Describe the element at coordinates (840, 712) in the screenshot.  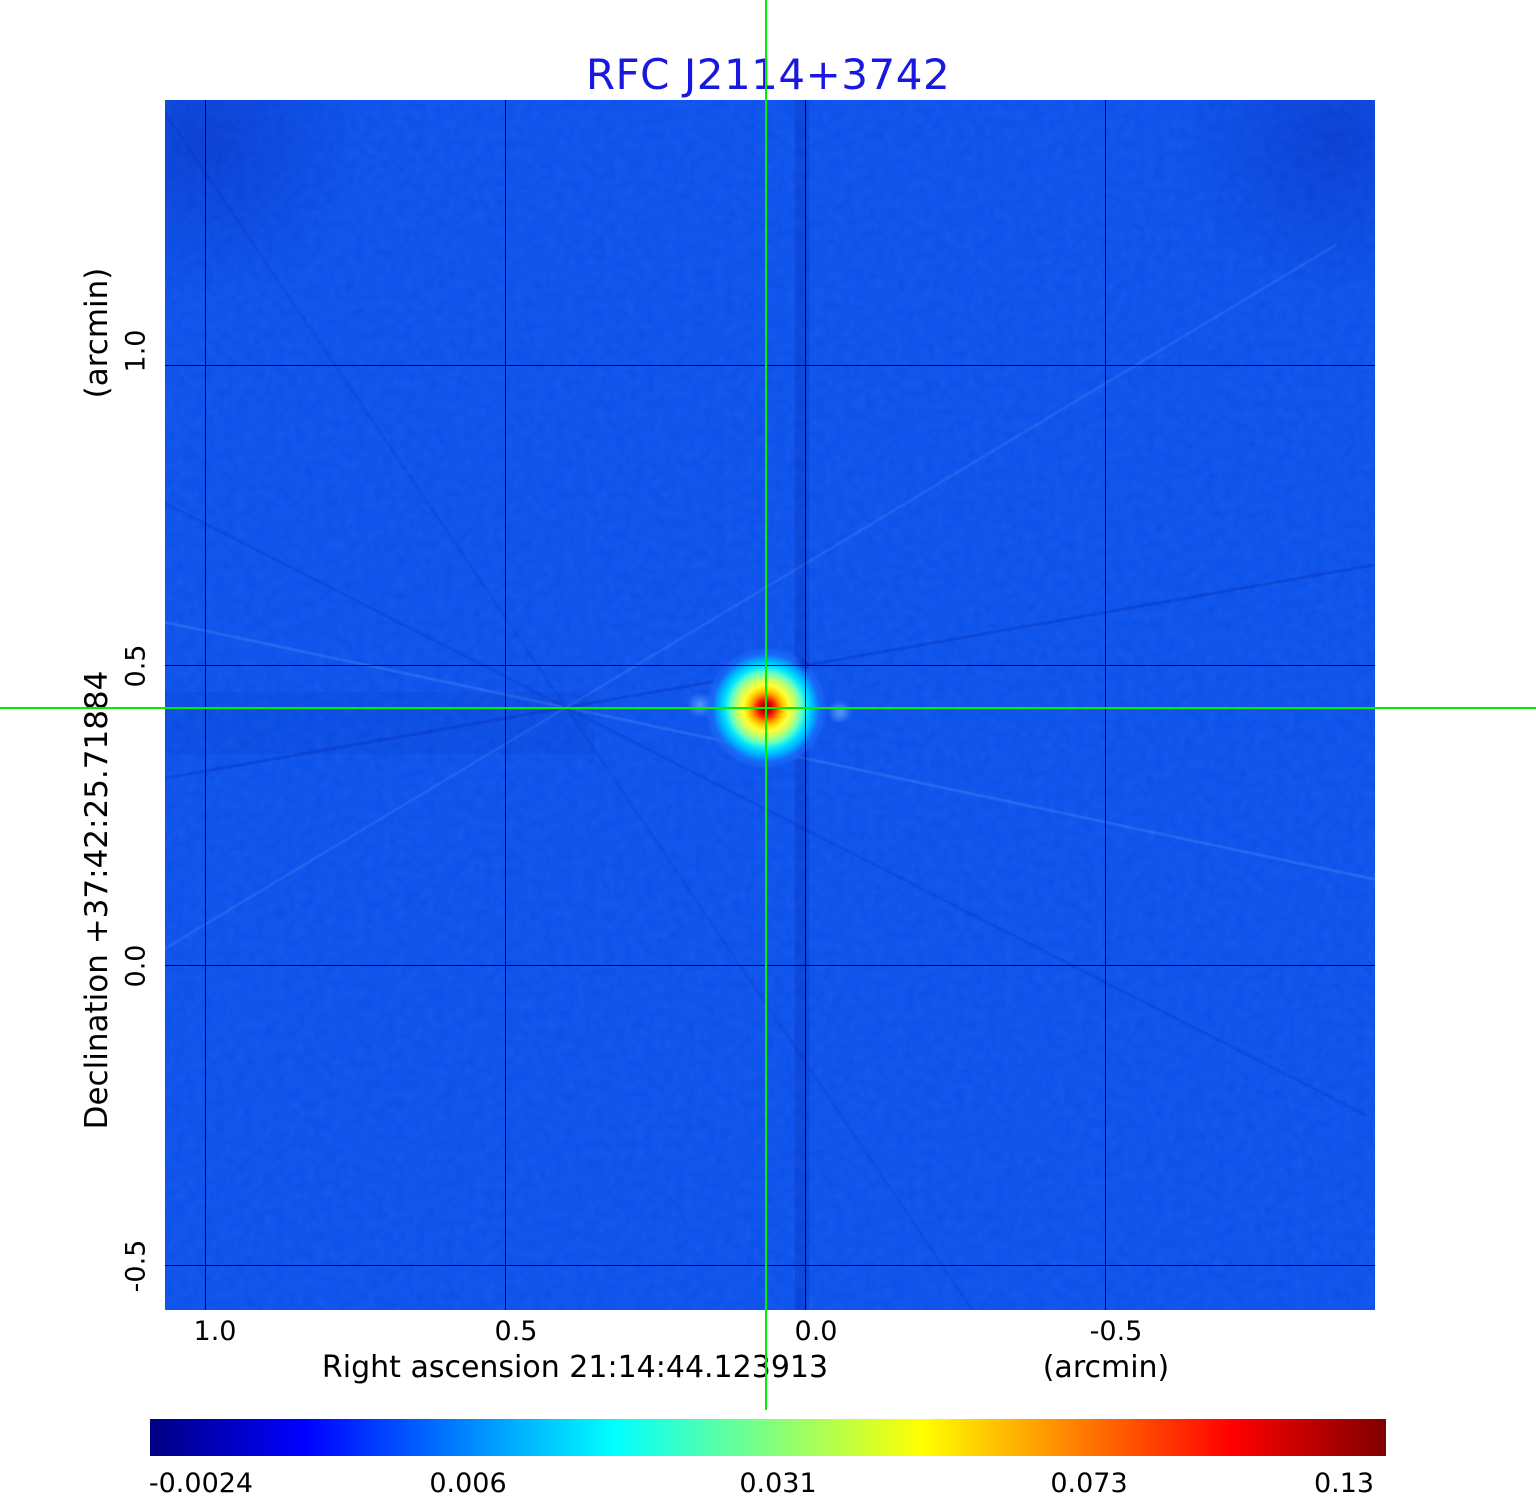
I see `sidelobe-spot-light` at that location.